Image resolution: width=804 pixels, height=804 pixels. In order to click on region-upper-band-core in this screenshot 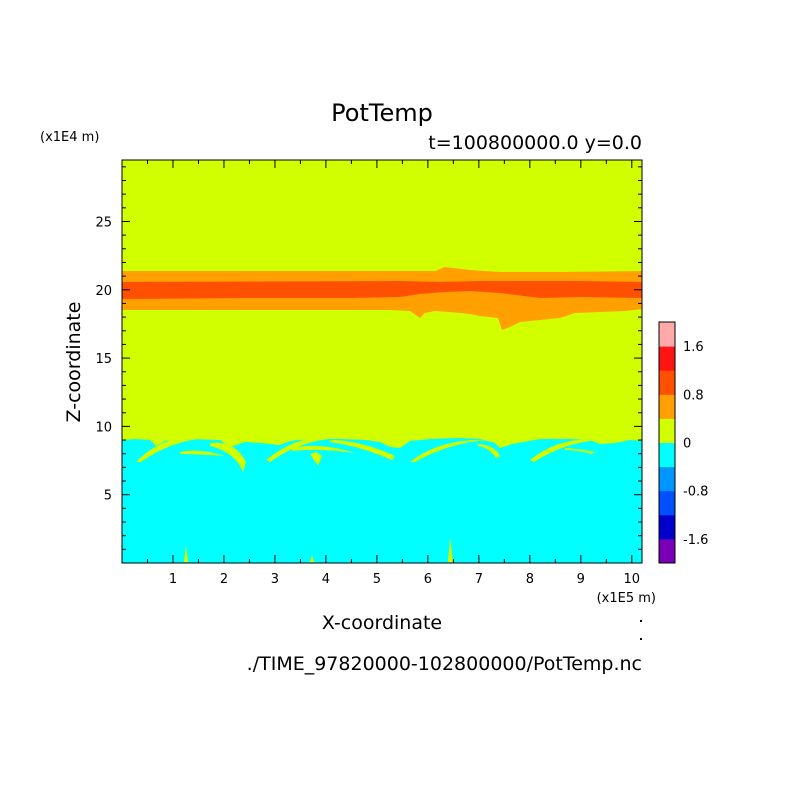, I will do `click(382, 290)`.